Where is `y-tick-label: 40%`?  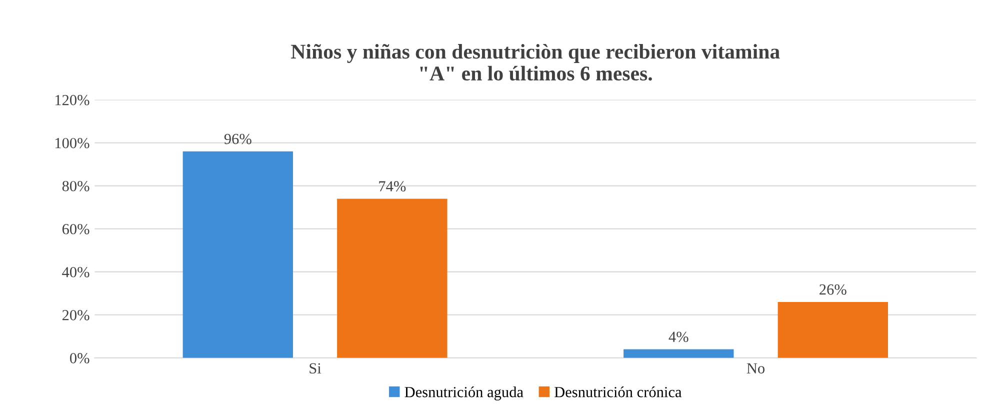 y-tick-label: 40% is located at coordinates (76, 272).